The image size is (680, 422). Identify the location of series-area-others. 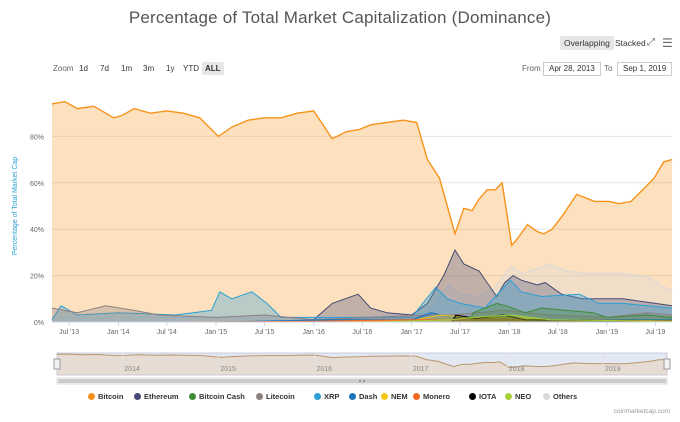
(362, 293).